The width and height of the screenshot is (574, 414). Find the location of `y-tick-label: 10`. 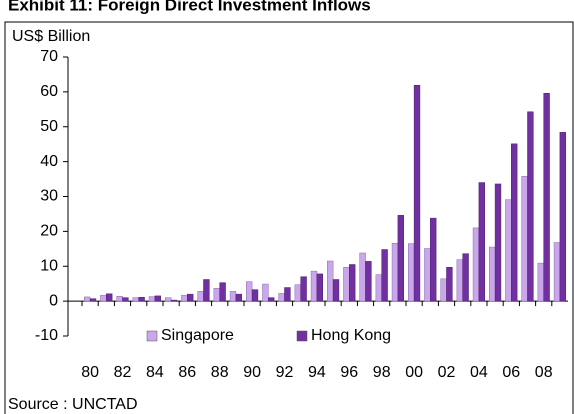

y-tick-label: 10 is located at coordinates (49, 265).